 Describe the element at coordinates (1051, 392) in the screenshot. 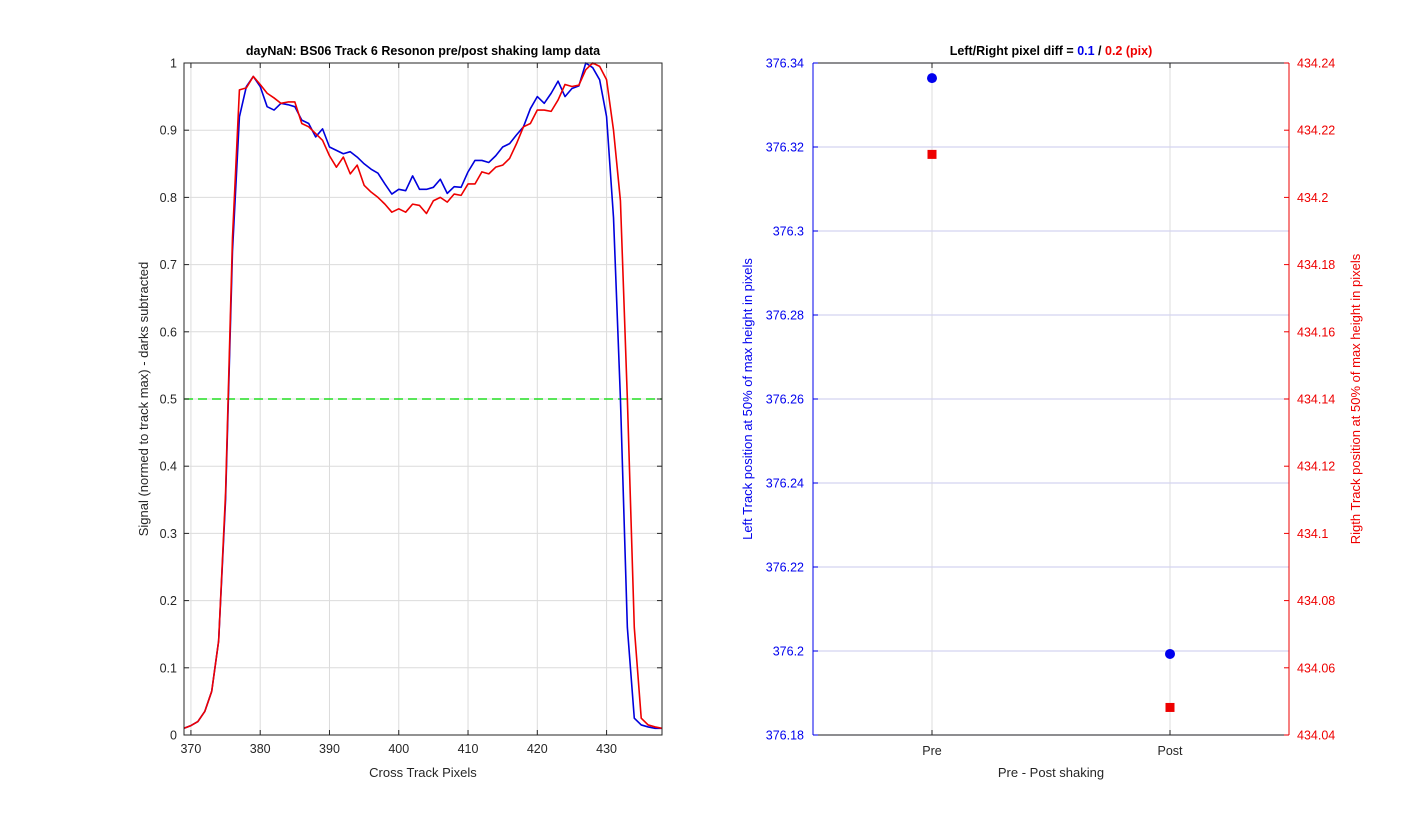

I see `right-points-group` at that location.